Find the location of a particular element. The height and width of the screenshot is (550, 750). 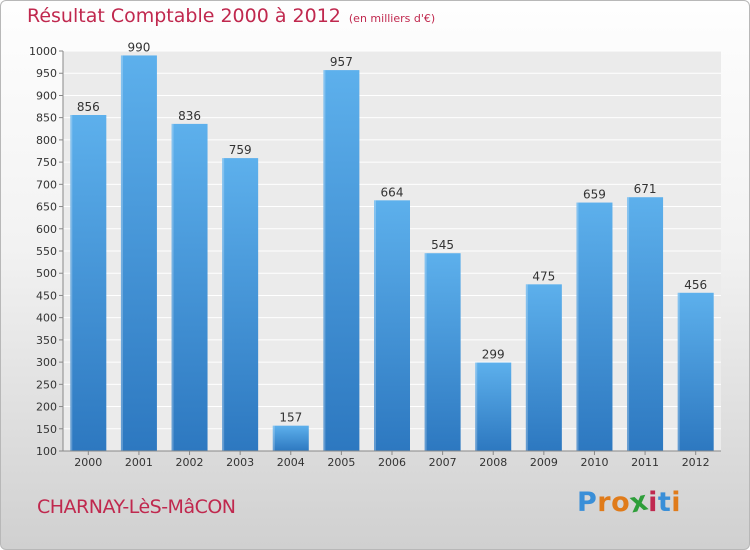

x-tick-label-2011: 2011 is located at coordinates (645, 462).